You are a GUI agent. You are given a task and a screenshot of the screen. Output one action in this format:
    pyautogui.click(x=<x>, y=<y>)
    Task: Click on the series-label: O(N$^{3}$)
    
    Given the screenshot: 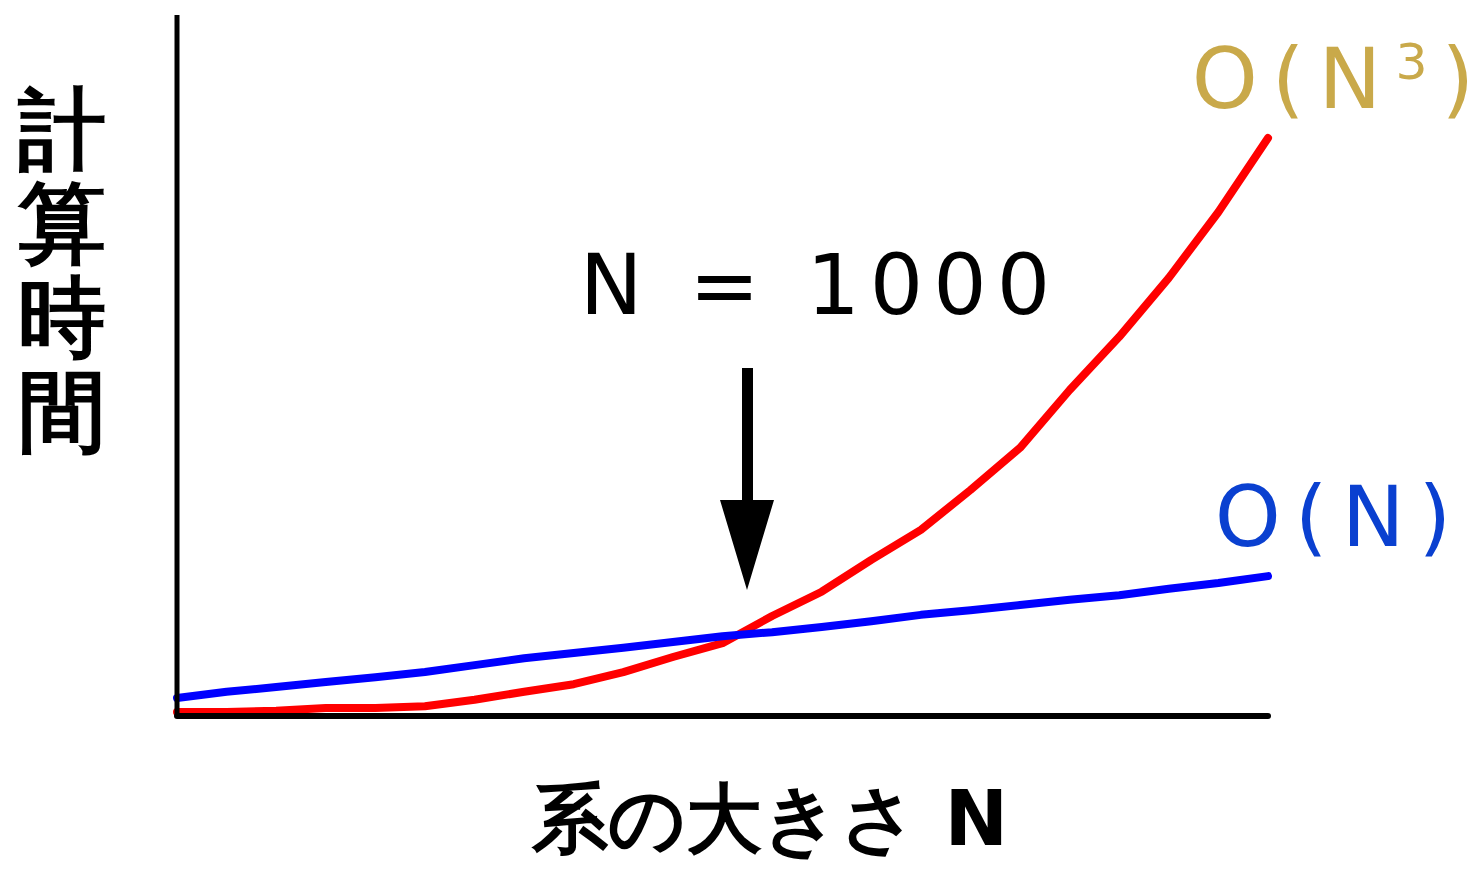 What is the action you would take?
    pyautogui.click(x=1334, y=79)
    